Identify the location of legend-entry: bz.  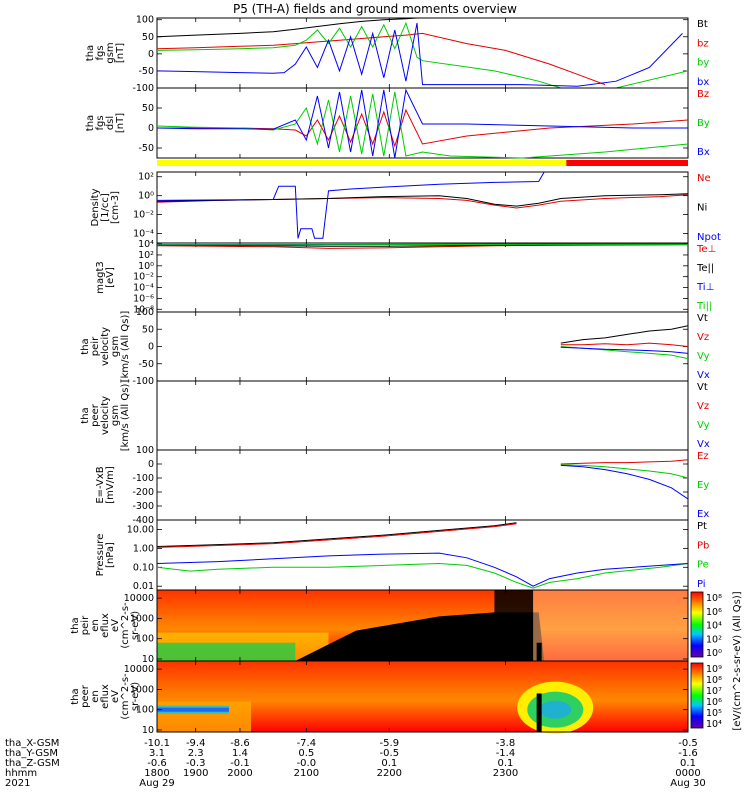
(703, 43).